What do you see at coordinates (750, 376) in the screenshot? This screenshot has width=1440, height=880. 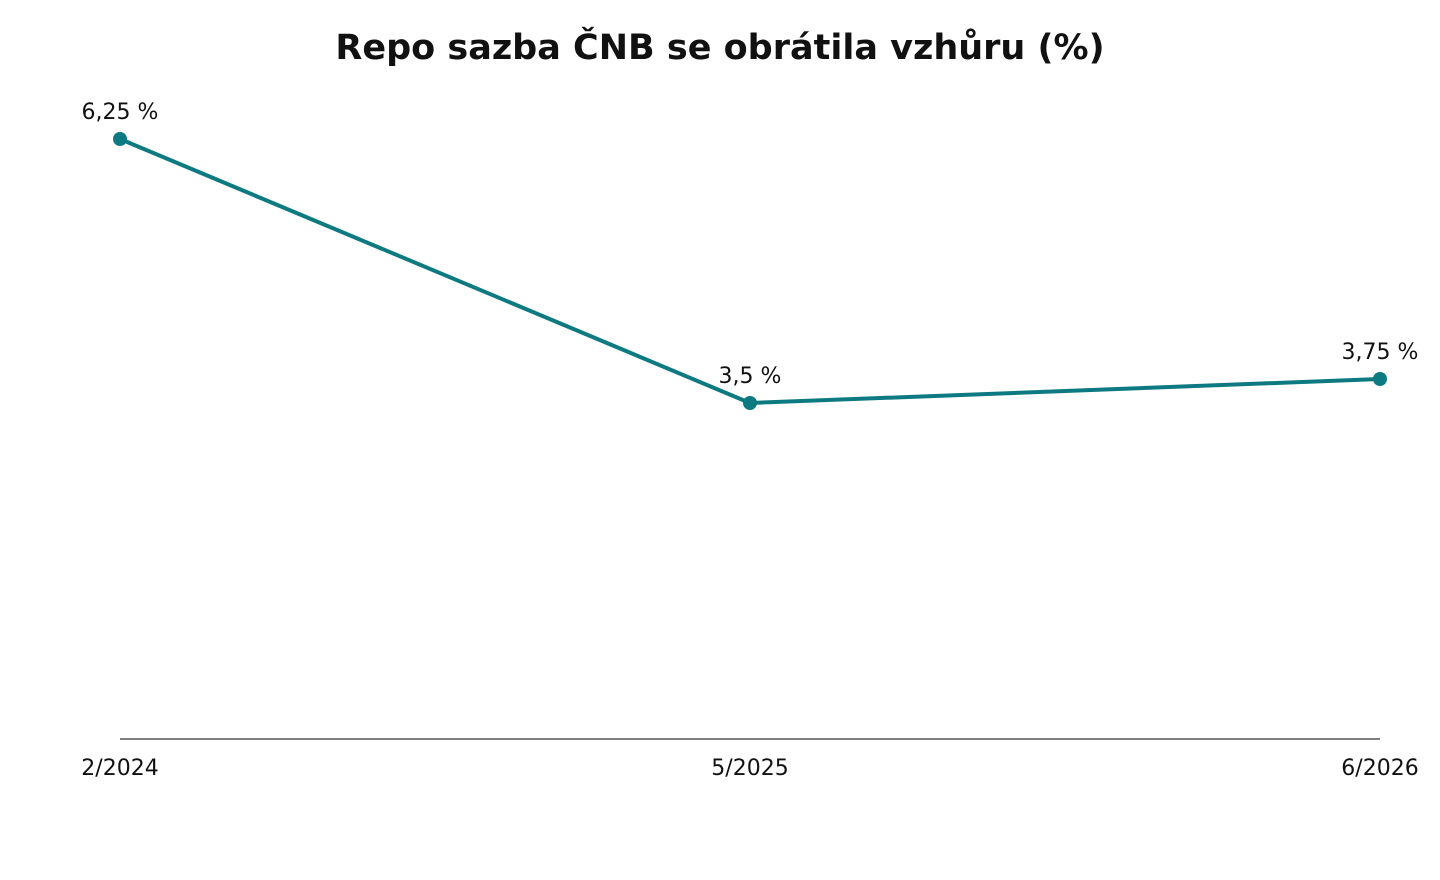 I see `data-label: 3,5 %` at bounding box center [750, 376].